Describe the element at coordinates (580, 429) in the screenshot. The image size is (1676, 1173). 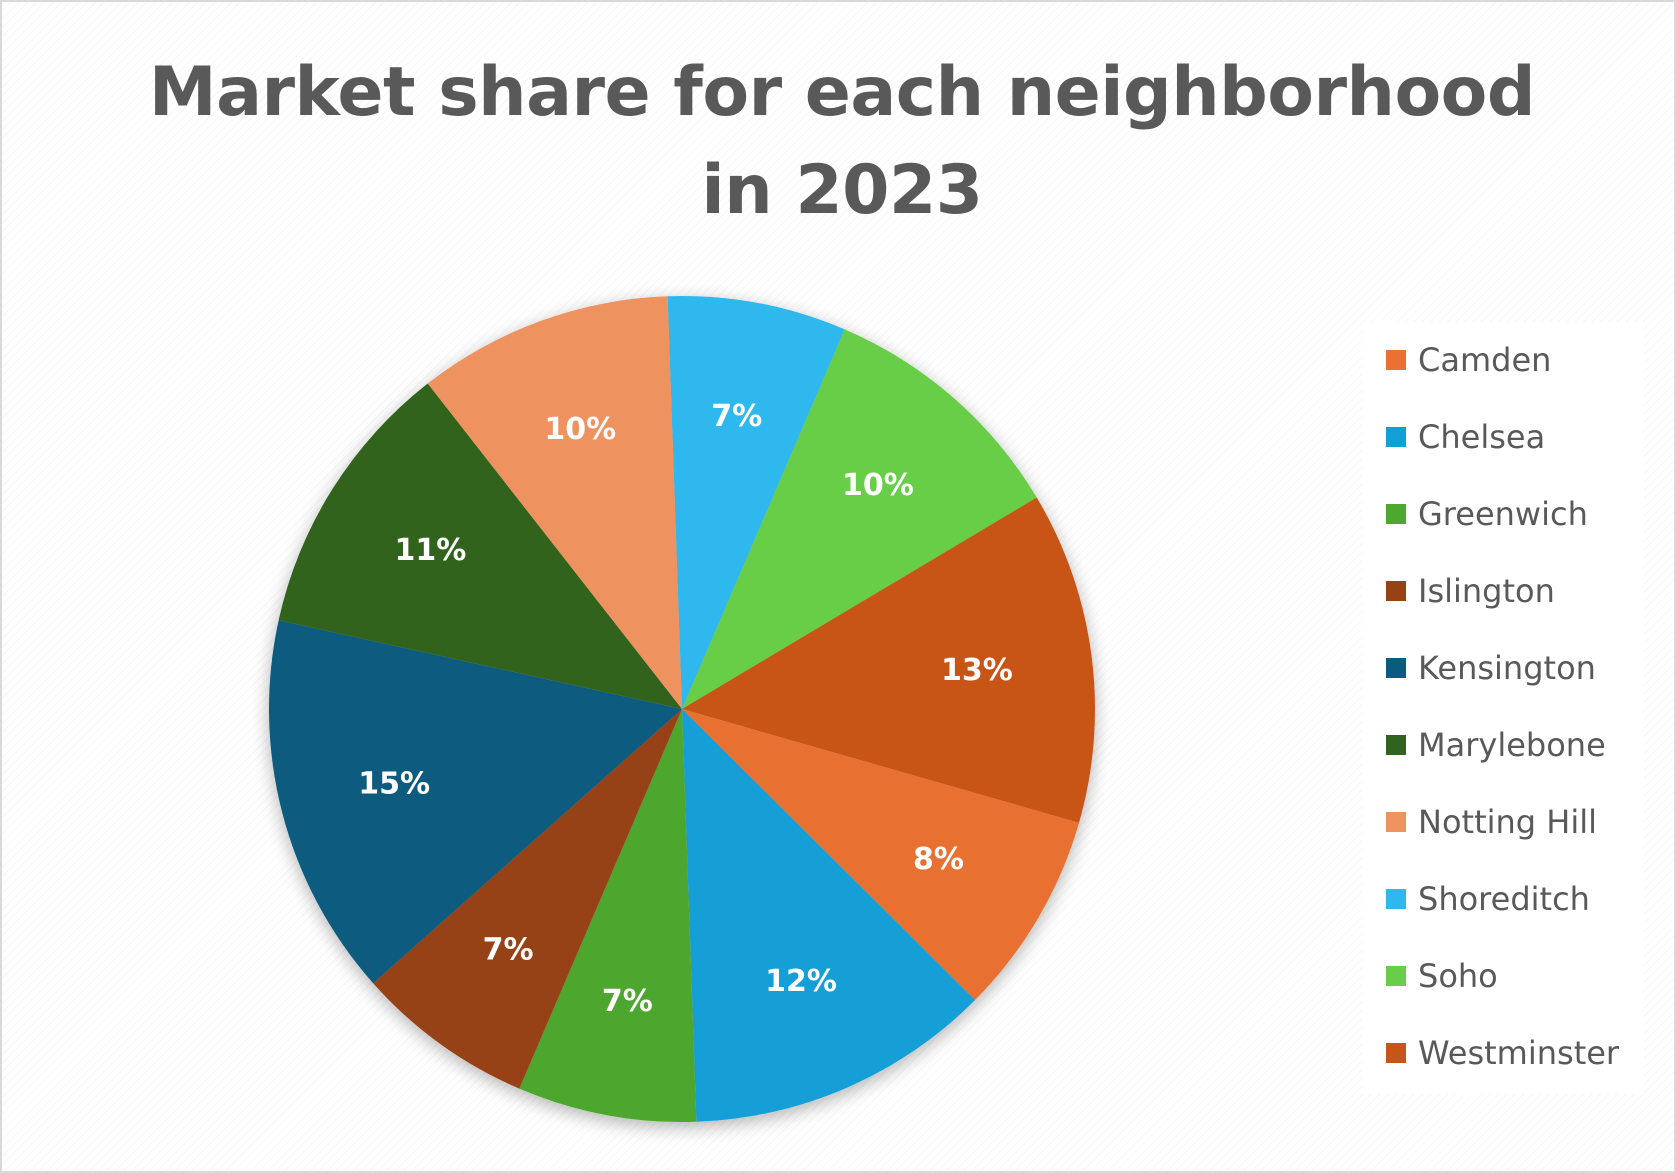
I see `data-label-notting-hill: 10%` at that location.